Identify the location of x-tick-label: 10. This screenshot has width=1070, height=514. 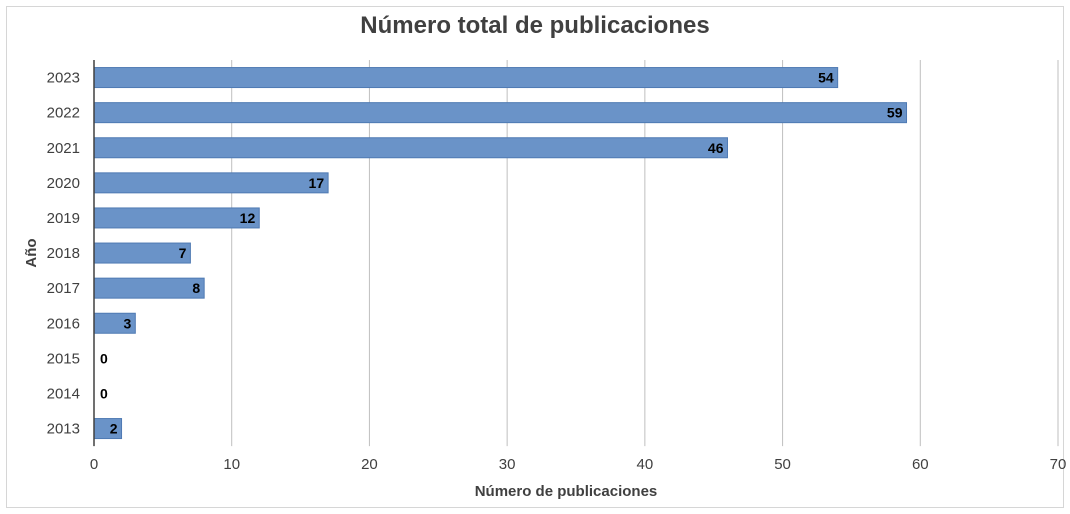
(231, 464).